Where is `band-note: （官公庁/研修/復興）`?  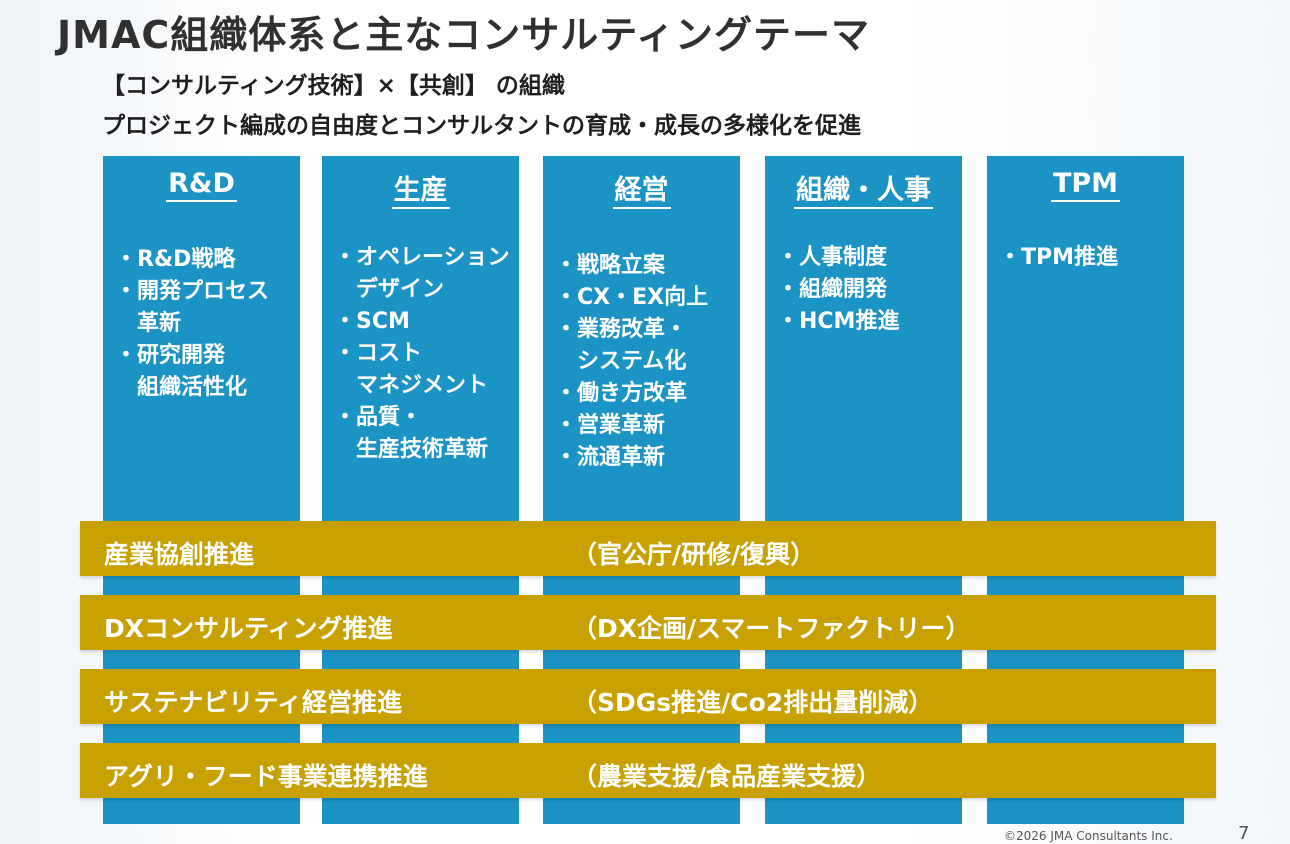 band-note: （官公庁/研修/復興） is located at coordinates (694, 554).